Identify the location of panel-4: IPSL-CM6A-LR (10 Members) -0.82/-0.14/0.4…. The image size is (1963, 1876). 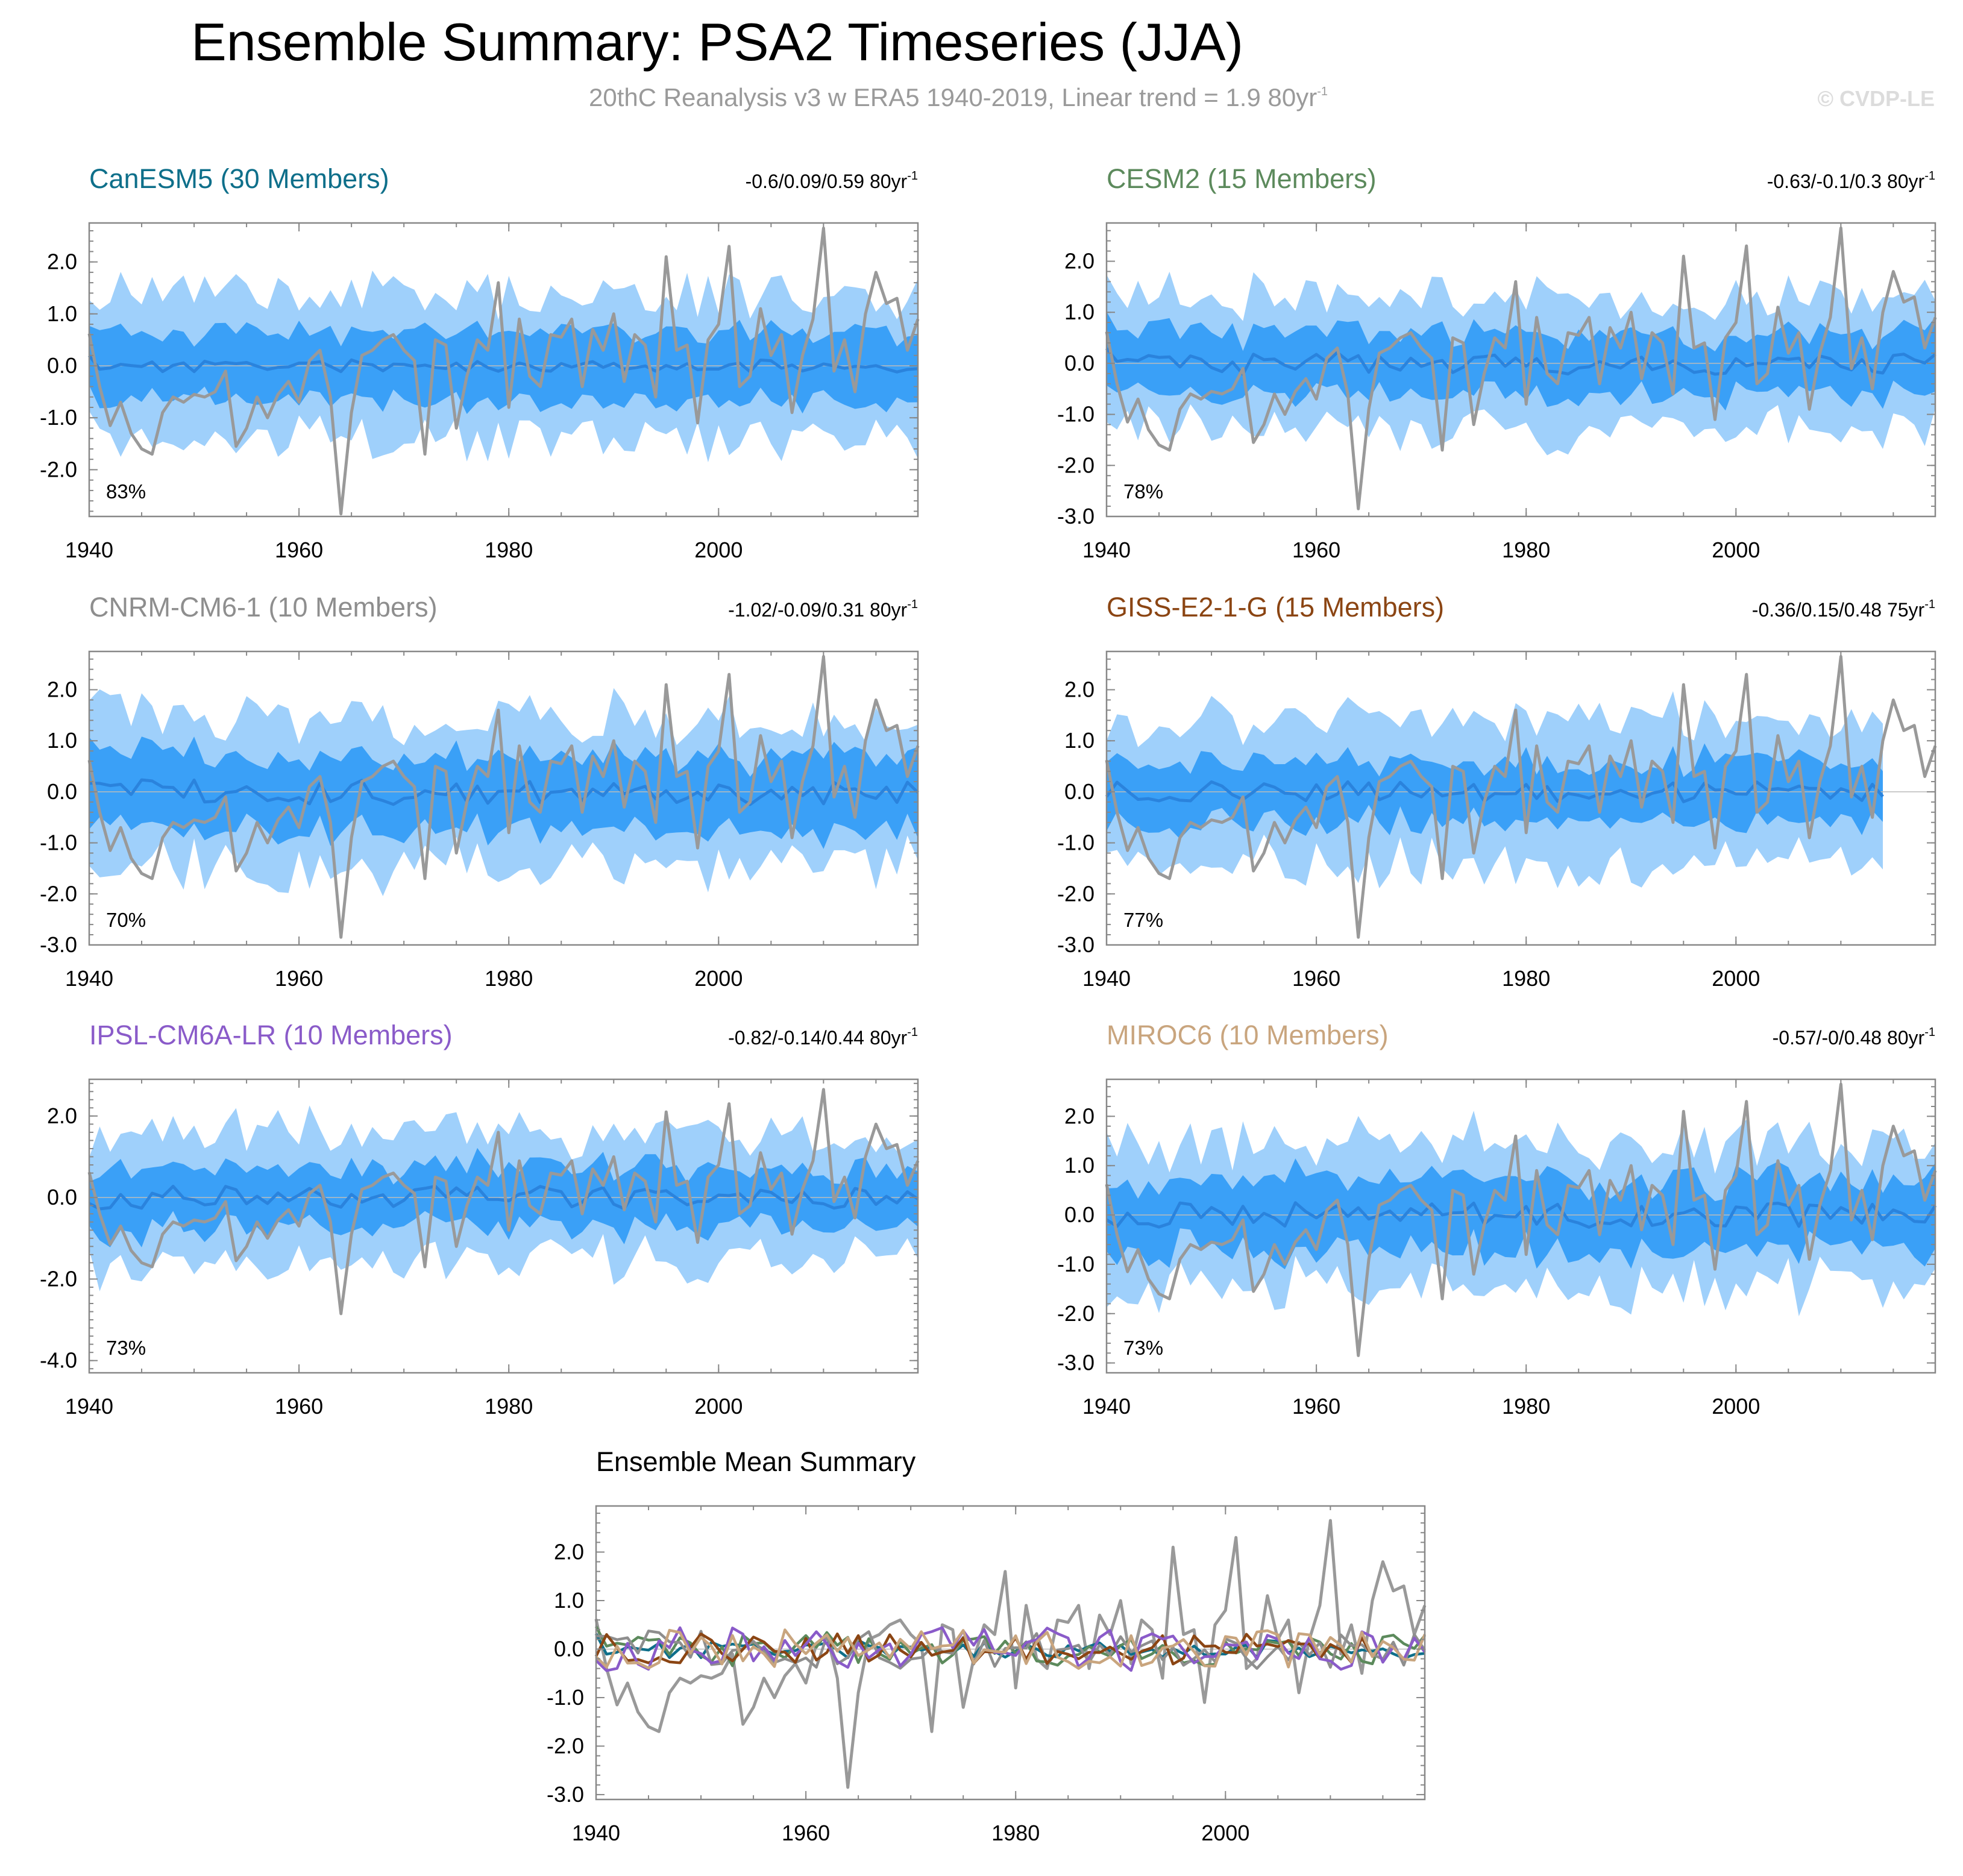
(480, 1219).